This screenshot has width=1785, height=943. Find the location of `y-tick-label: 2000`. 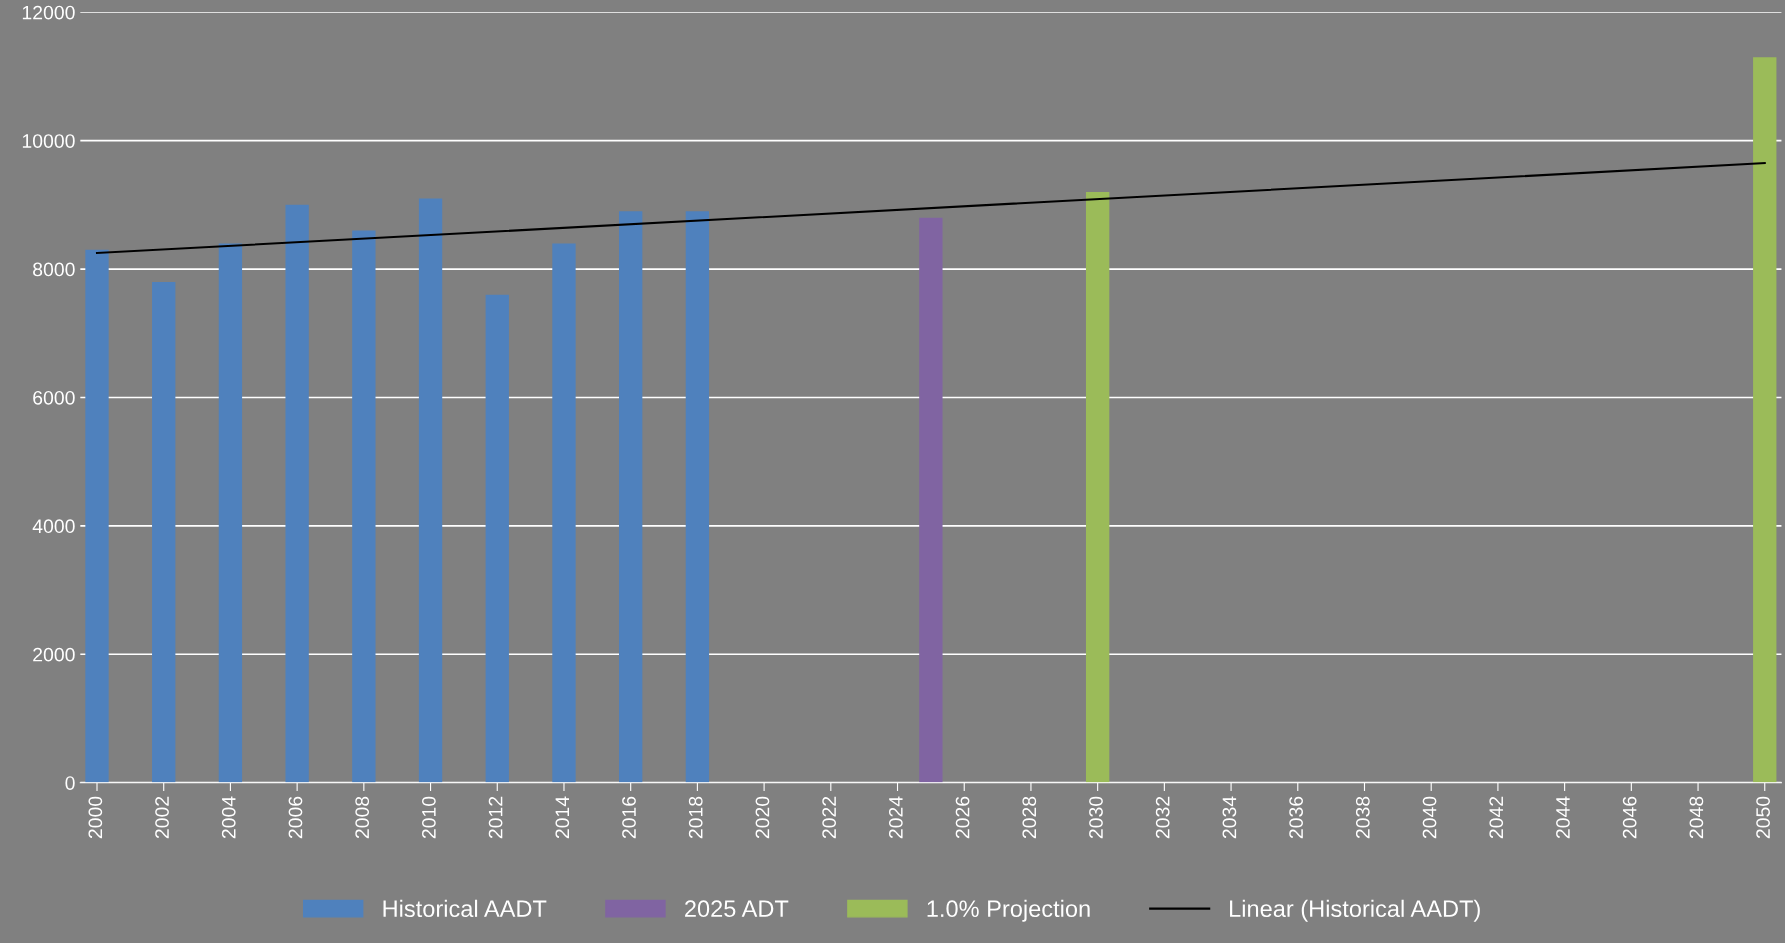

y-tick-label: 2000 is located at coordinates (54, 654).